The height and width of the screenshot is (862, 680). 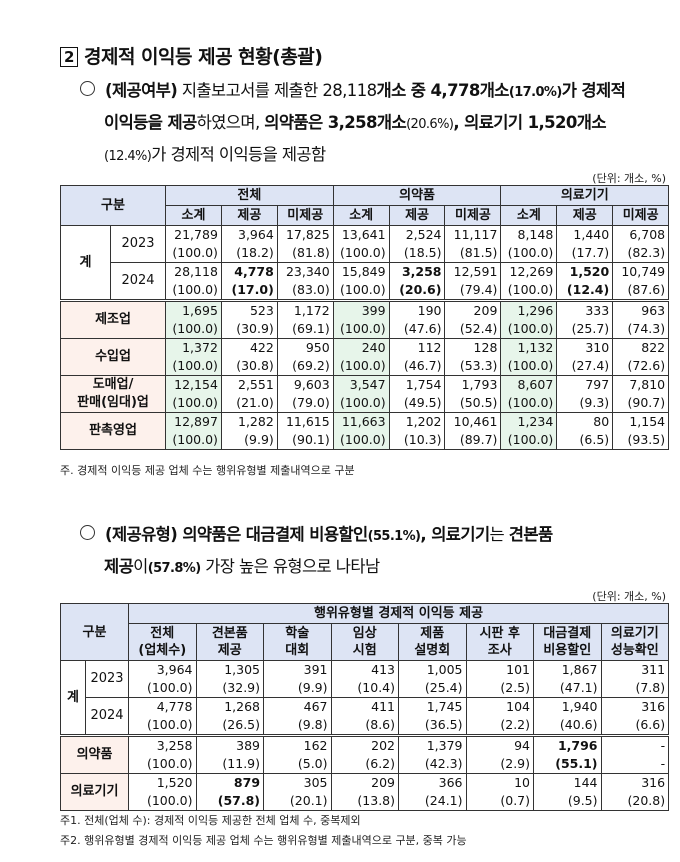 What do you see at coordinates (641, 281) in the screenshot?
I see `data-cell: 10,749 (87.6)` at bounding box center [641, 281].